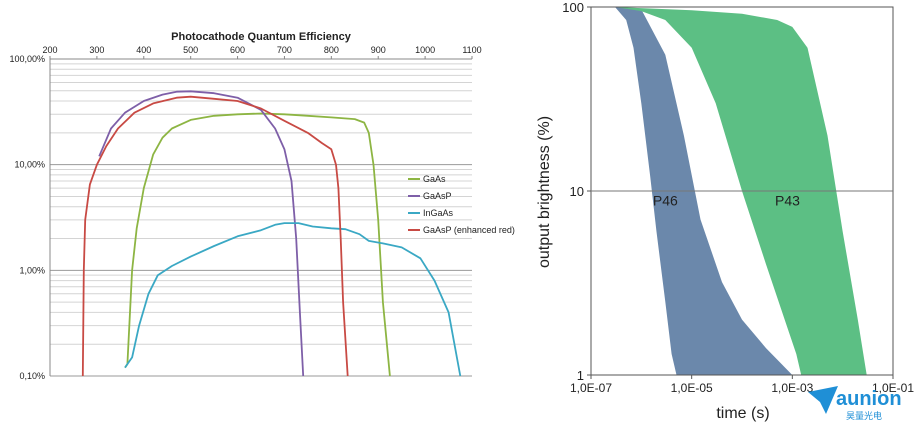  I want to click on legend-label: GaAsP, so click(437, 196).